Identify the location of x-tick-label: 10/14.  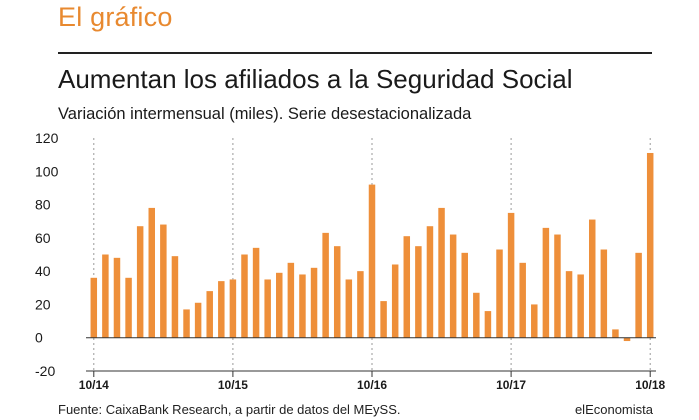
(94, 385).